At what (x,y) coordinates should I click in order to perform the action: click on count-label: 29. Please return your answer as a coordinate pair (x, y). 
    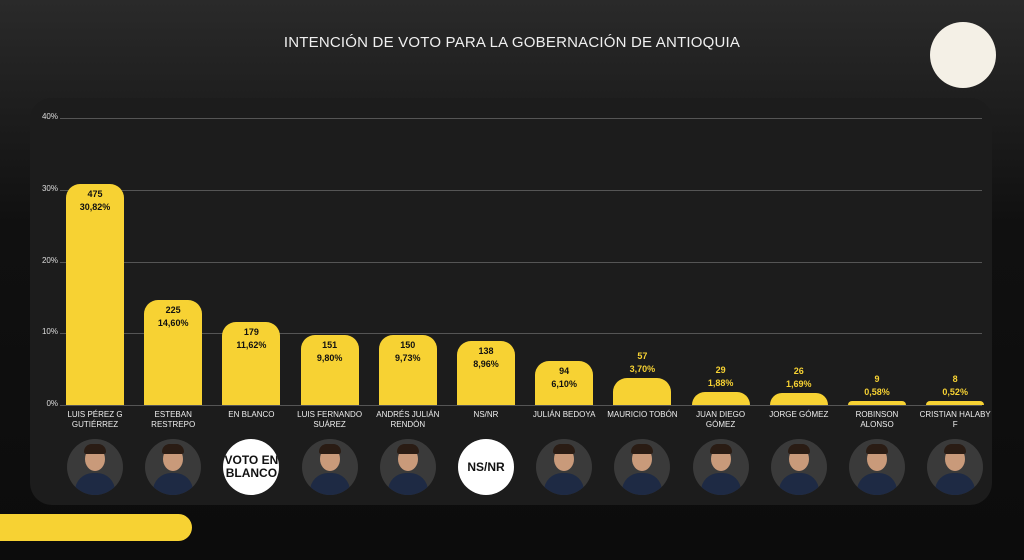
    Looking at the image, I should click on (720, 369).